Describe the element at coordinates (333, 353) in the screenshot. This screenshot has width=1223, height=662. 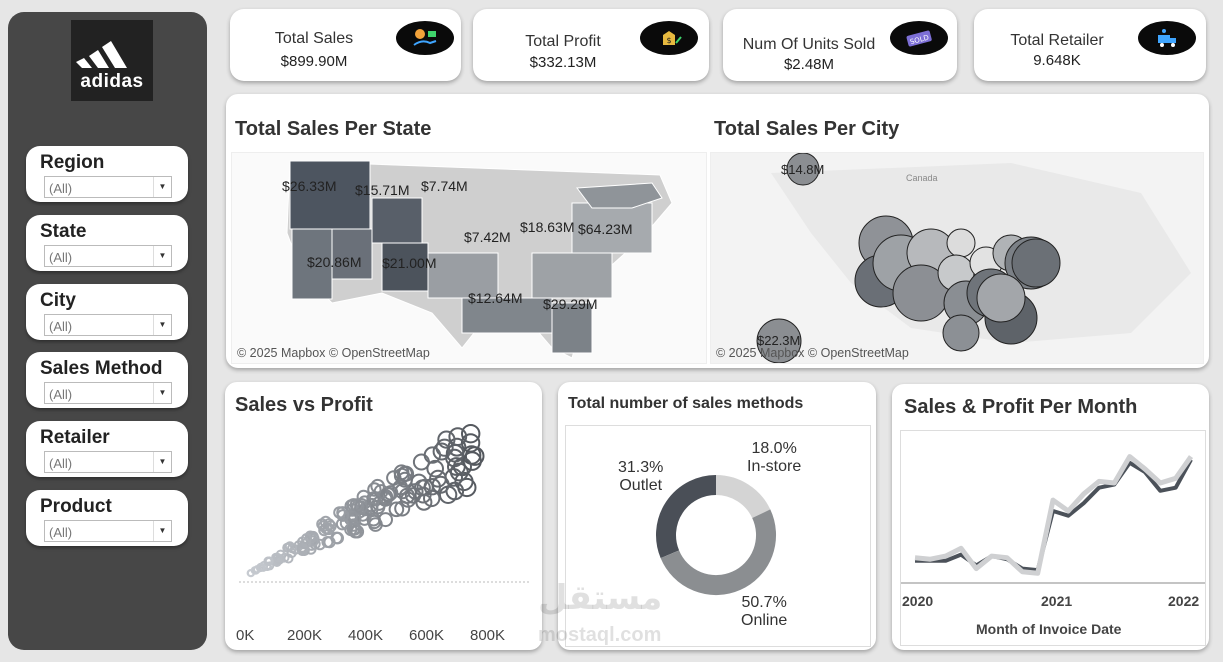
I see `map-copyright: © 2025 Mapbox © OpenStreetMap` at that location.